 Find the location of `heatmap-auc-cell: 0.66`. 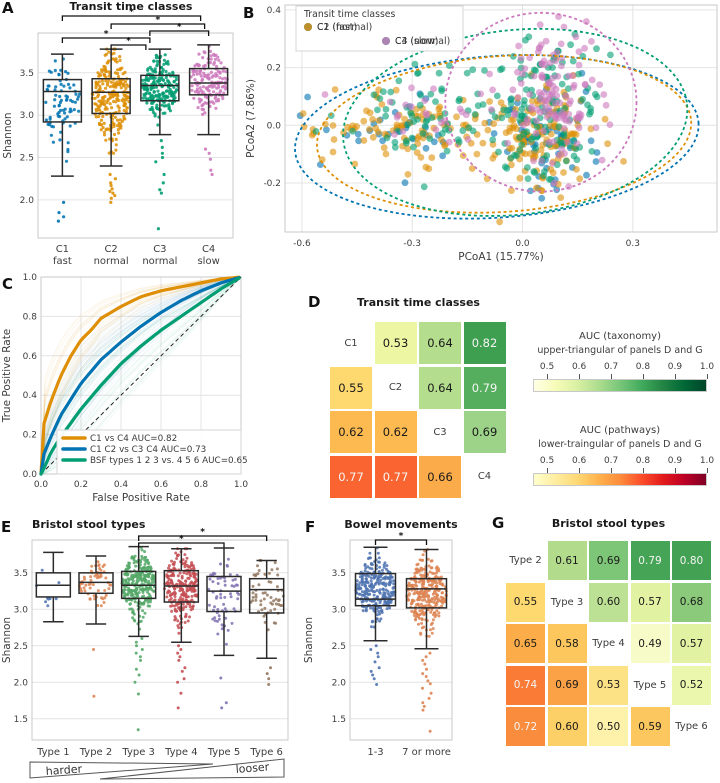

heatmap-auc-cell: 0.66 is located at coordinates (440, 476).